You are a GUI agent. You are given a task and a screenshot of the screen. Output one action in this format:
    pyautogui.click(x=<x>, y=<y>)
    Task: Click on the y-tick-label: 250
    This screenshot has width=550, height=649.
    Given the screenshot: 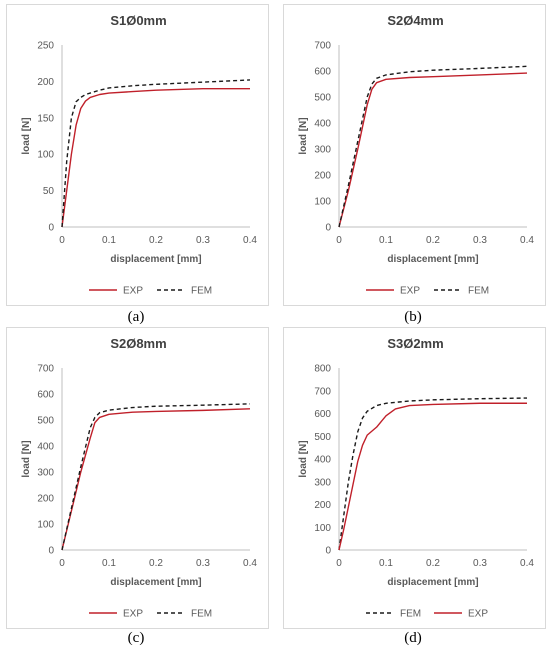 What is the action you would take?
    pyautogui.click(x=45, y=46)
    